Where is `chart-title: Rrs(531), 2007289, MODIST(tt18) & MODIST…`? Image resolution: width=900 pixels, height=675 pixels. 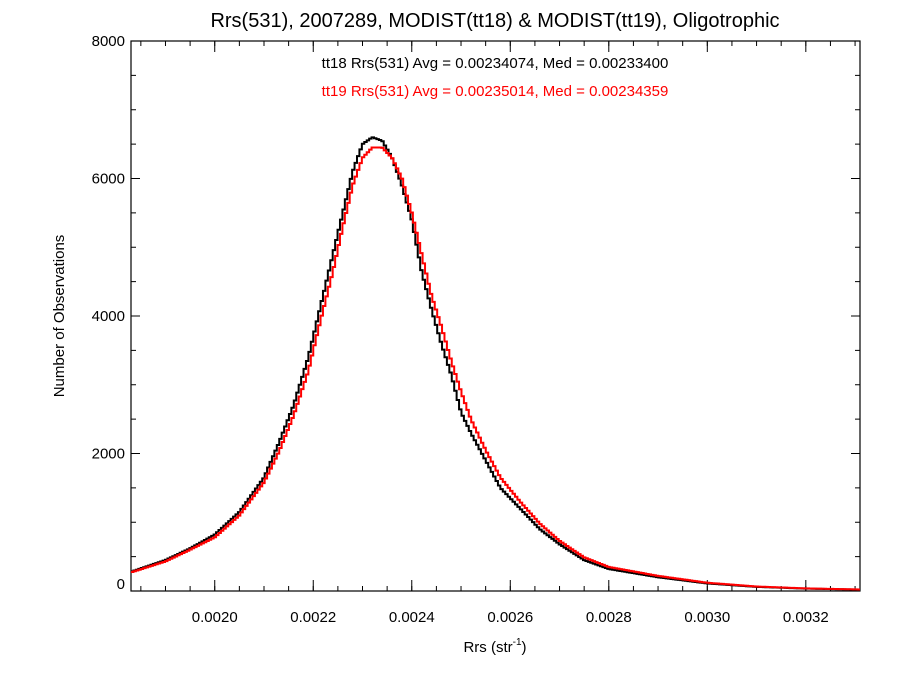
chart-title: Rrs(531), 2007289, MODIST(tt18) & MODIST… is located at coordinates (494, 21).